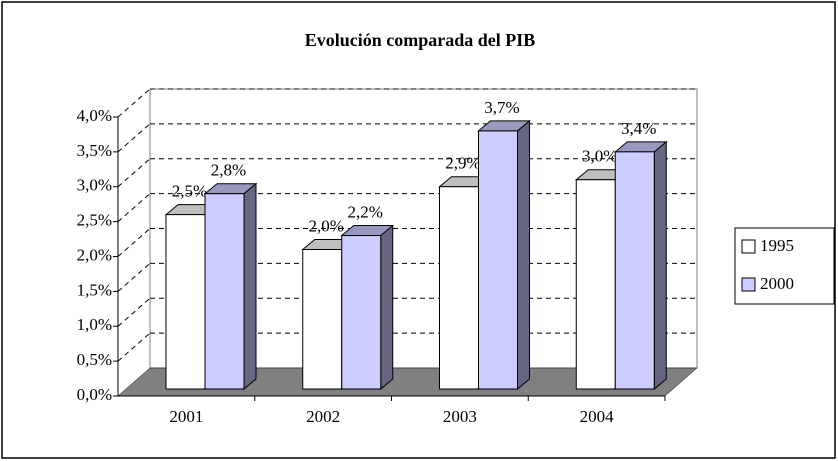  What do you see at coordinates (94, 185) in the screenshot?
I see `y-tick-label: 3,0%` at bounding box center [94, 185].